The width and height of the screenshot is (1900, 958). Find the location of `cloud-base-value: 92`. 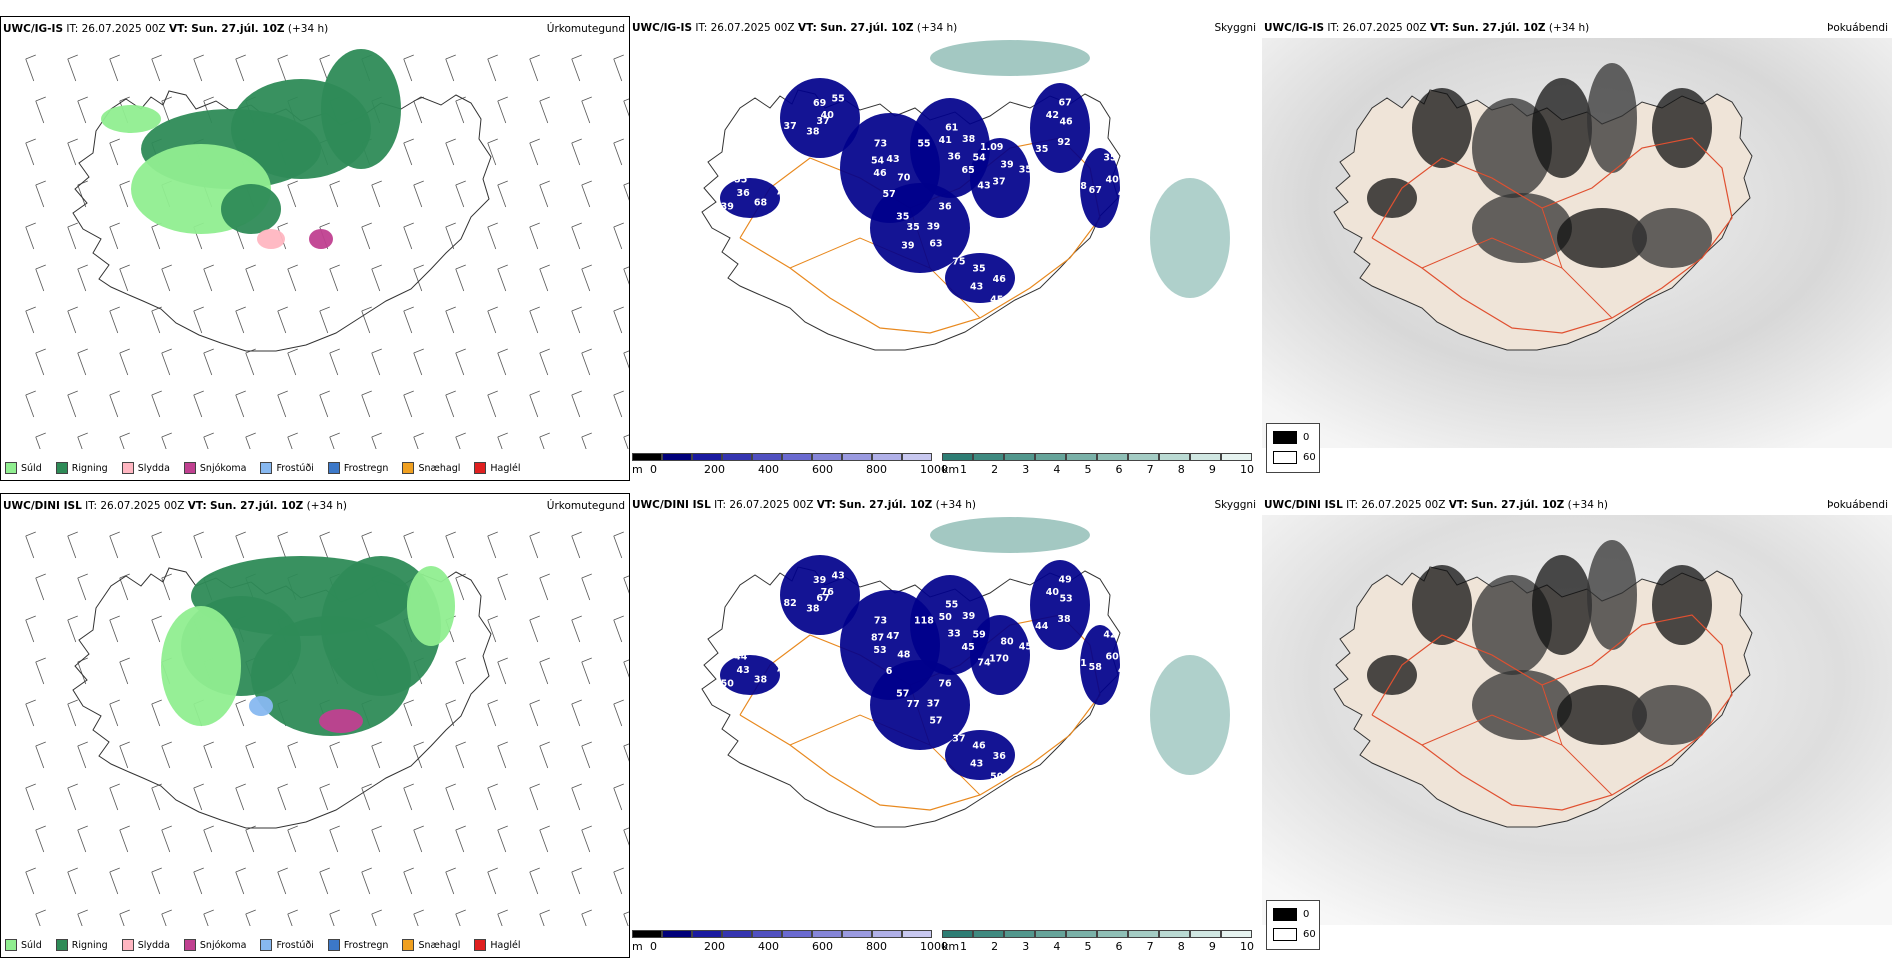

cloud-base-value: 92 is located at coordinates (1063, 142).